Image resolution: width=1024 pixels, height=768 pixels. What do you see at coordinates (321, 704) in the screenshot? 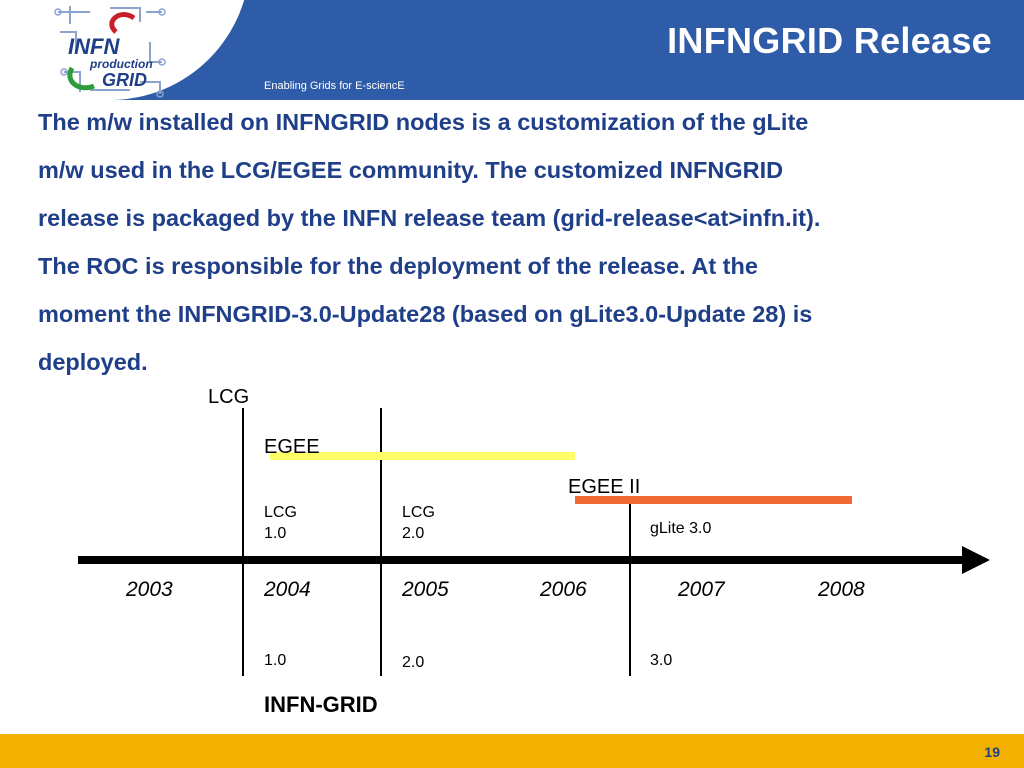
I see `label-infn-grid: INFN-GRID` at bounding box center [321, 704].